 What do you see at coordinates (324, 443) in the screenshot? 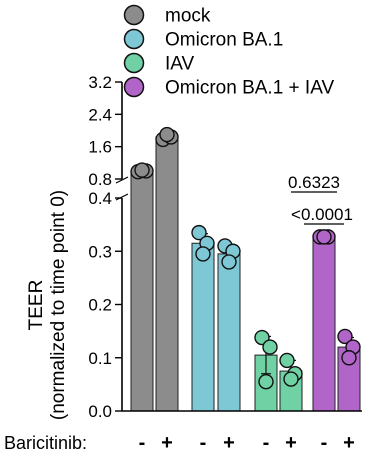
I see `x-category-label-6: -` at bounding box center [324, 443].